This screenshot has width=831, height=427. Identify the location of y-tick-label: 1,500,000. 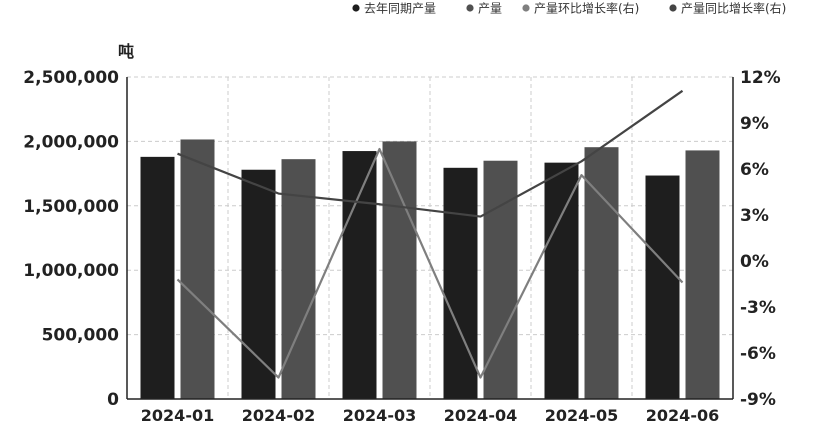
(71, 207).